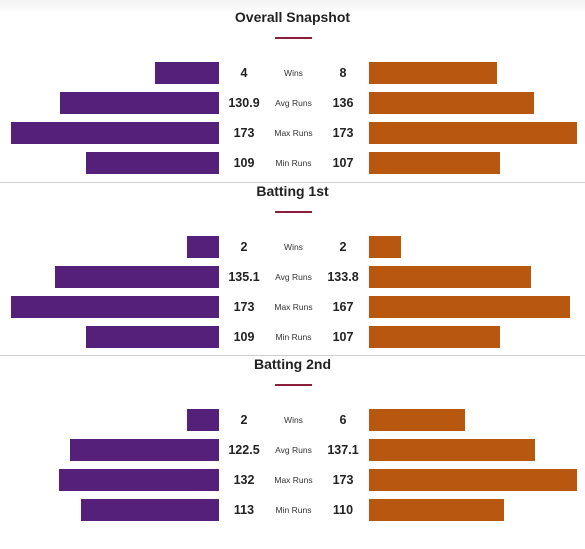  I want to click on stat-row: 4 Wins 8, so click(292, 73).